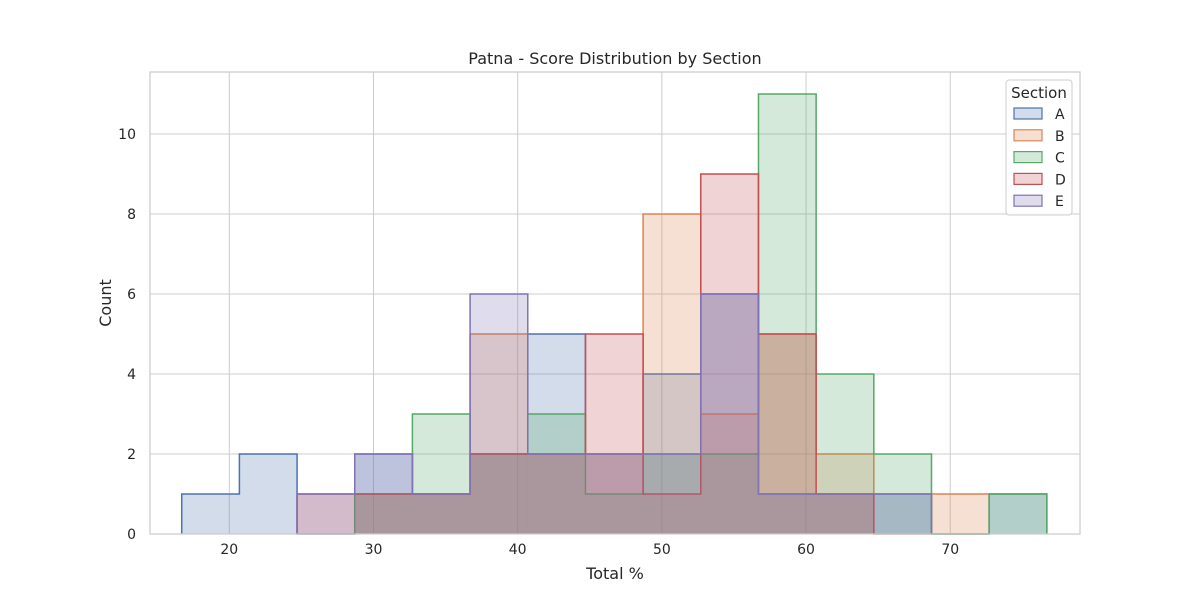 This screenshot has width=1200, height=600. What do you see at coordinates (131, 295) in the screenshot?
I see `y-tick-label: 6` at bounding box center [131, 295].